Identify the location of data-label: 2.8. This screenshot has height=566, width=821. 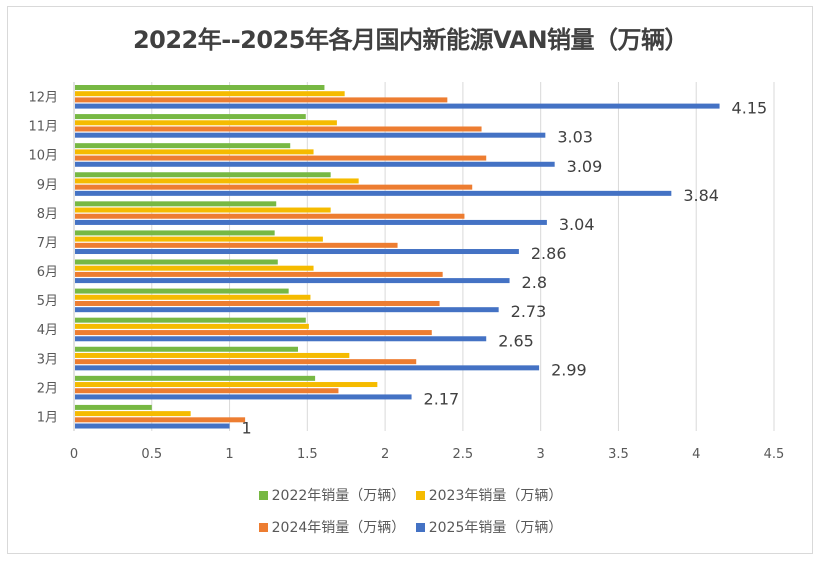
(534, 282).